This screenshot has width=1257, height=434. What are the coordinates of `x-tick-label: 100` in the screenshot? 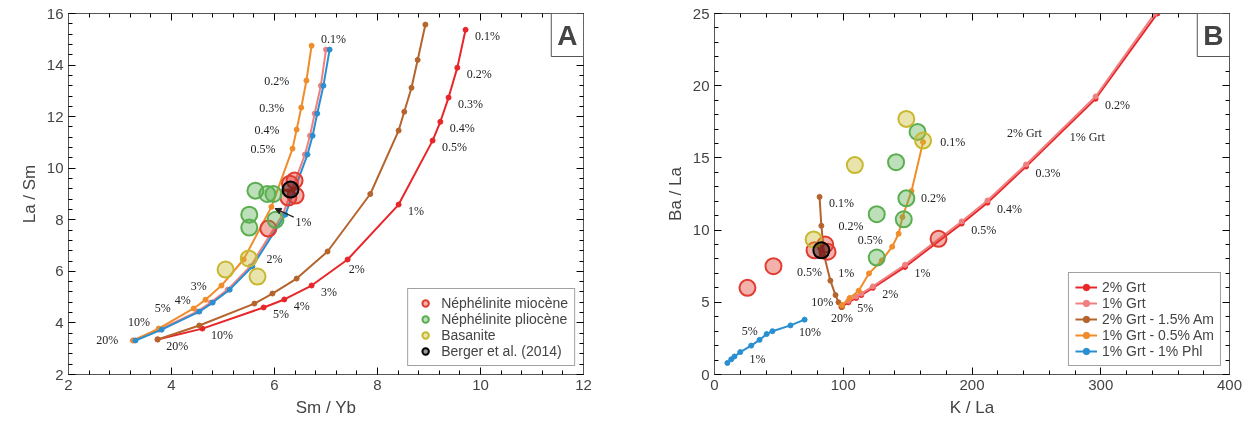 It's located at (843, 384).